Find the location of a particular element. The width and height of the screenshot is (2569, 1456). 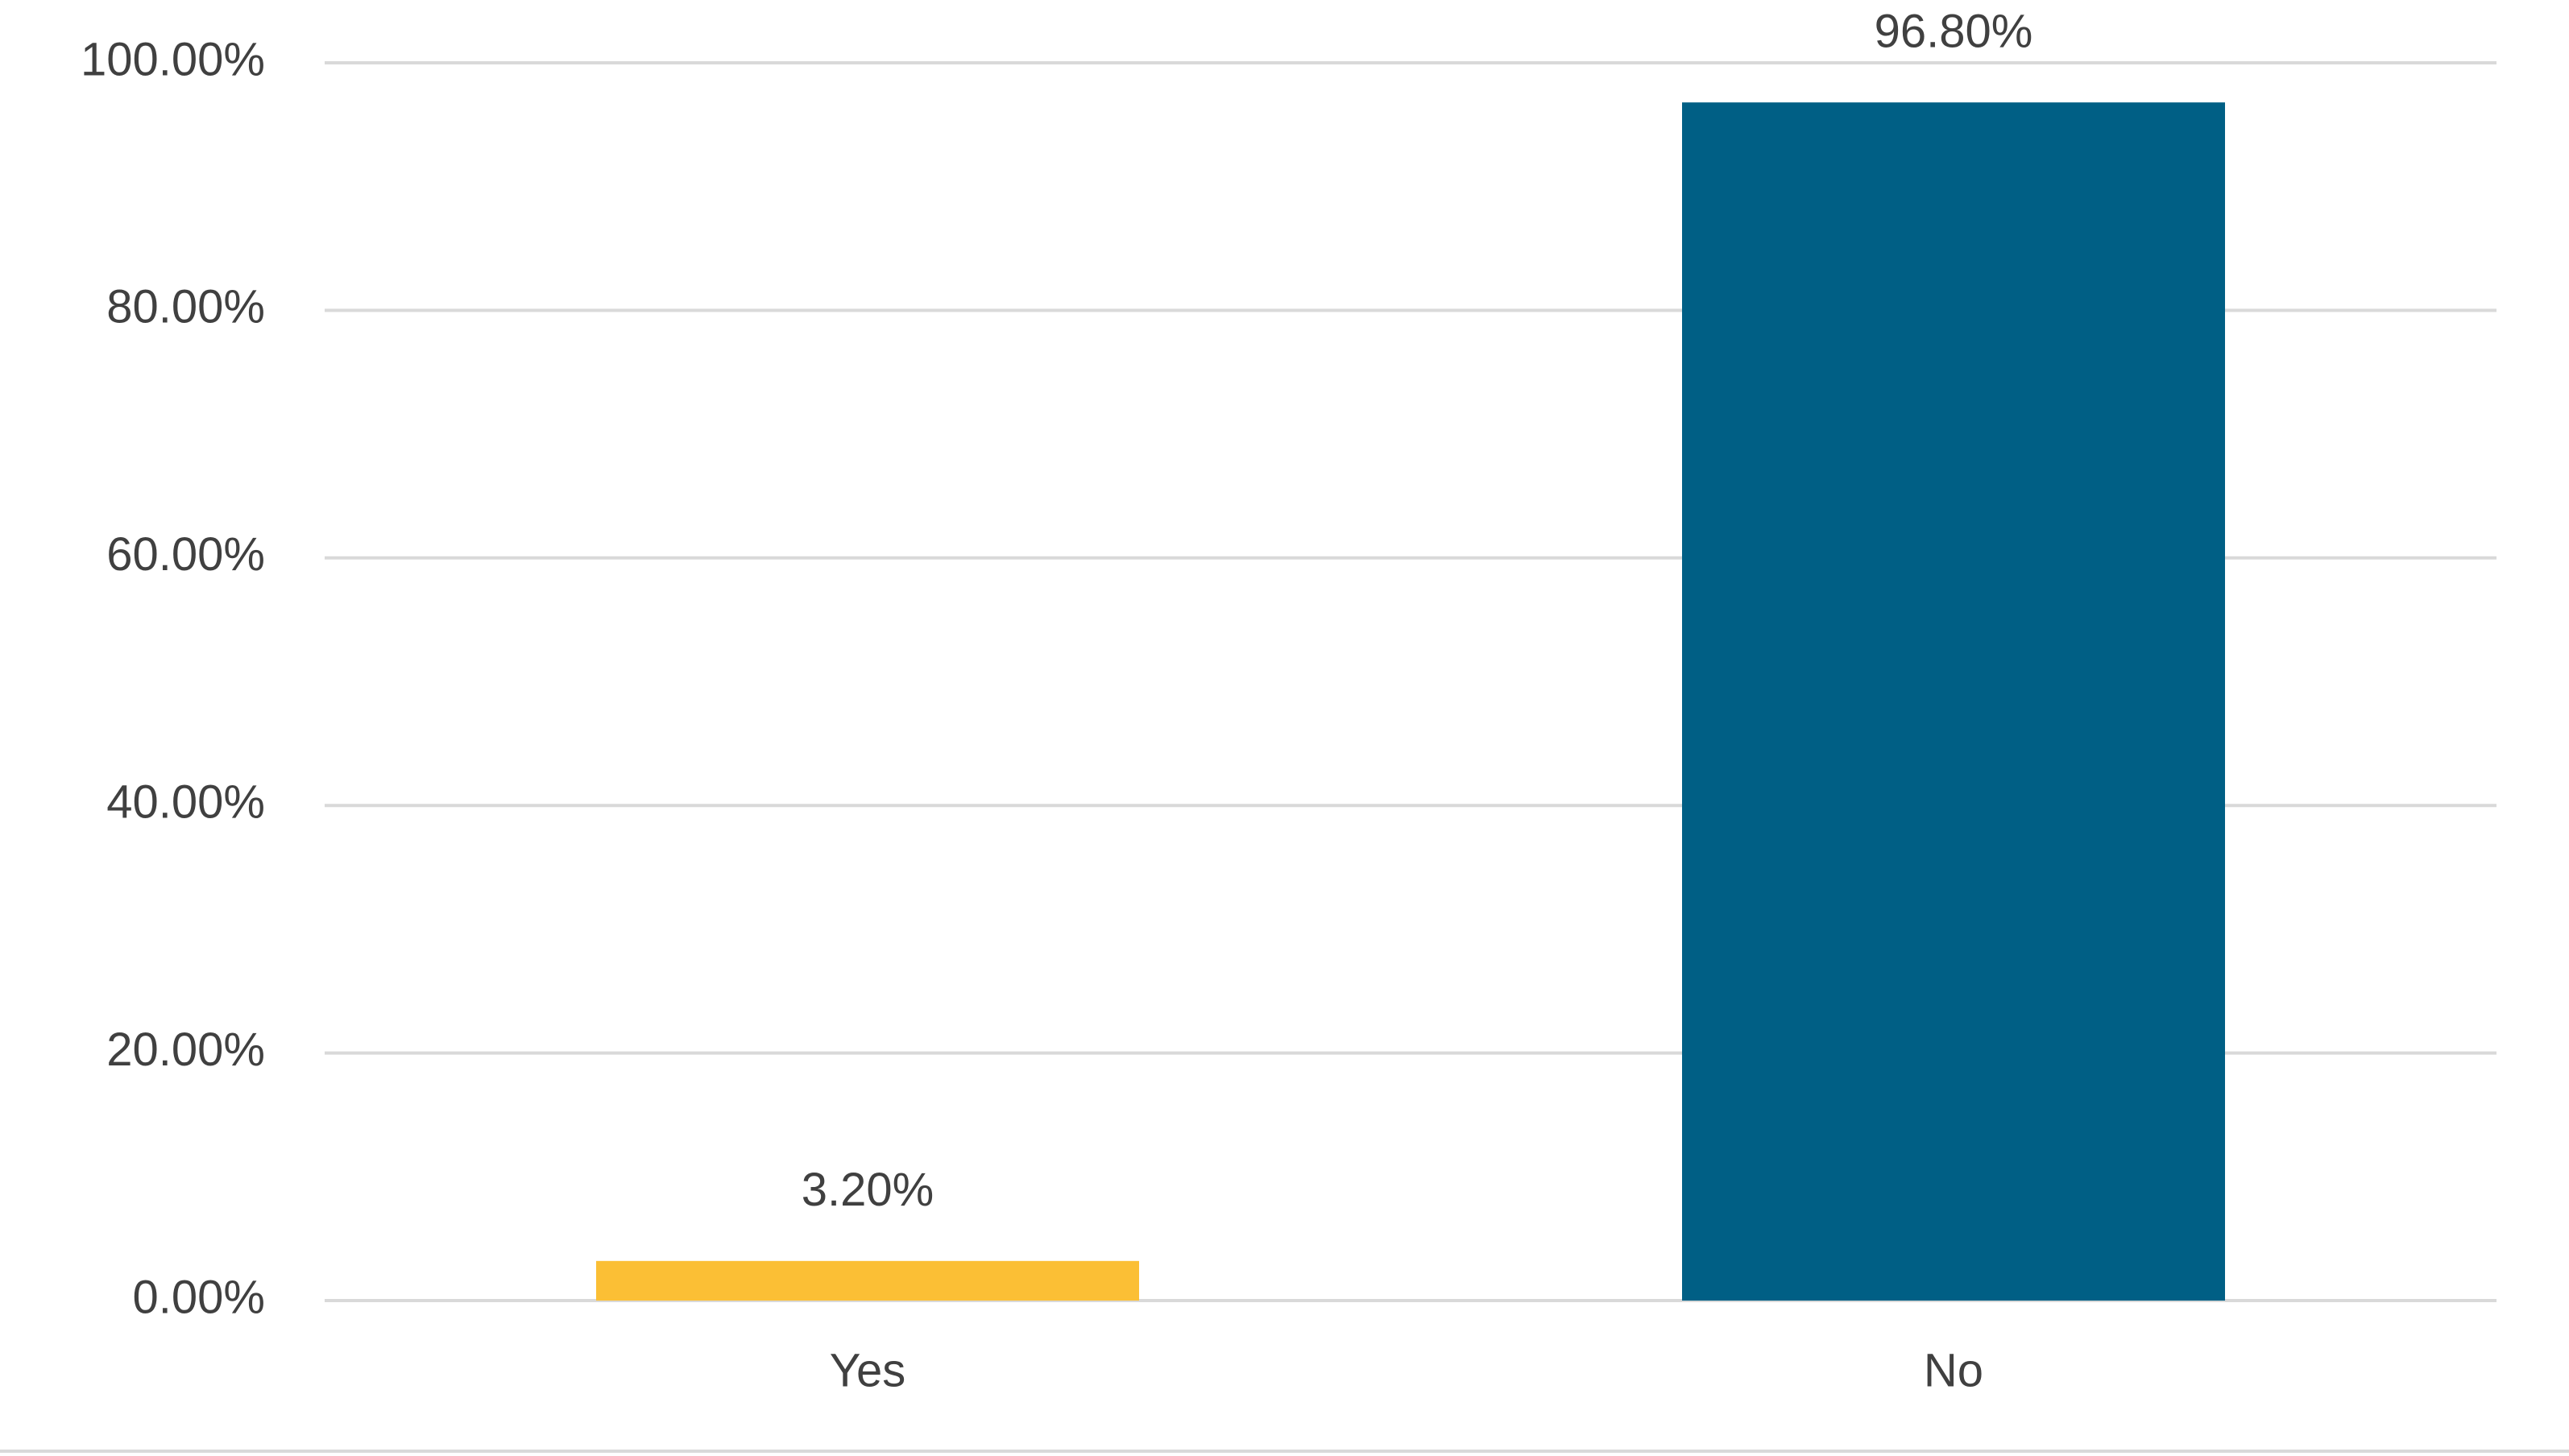

y-tick-label: 0.00% is located at coordinates (199, 1297).